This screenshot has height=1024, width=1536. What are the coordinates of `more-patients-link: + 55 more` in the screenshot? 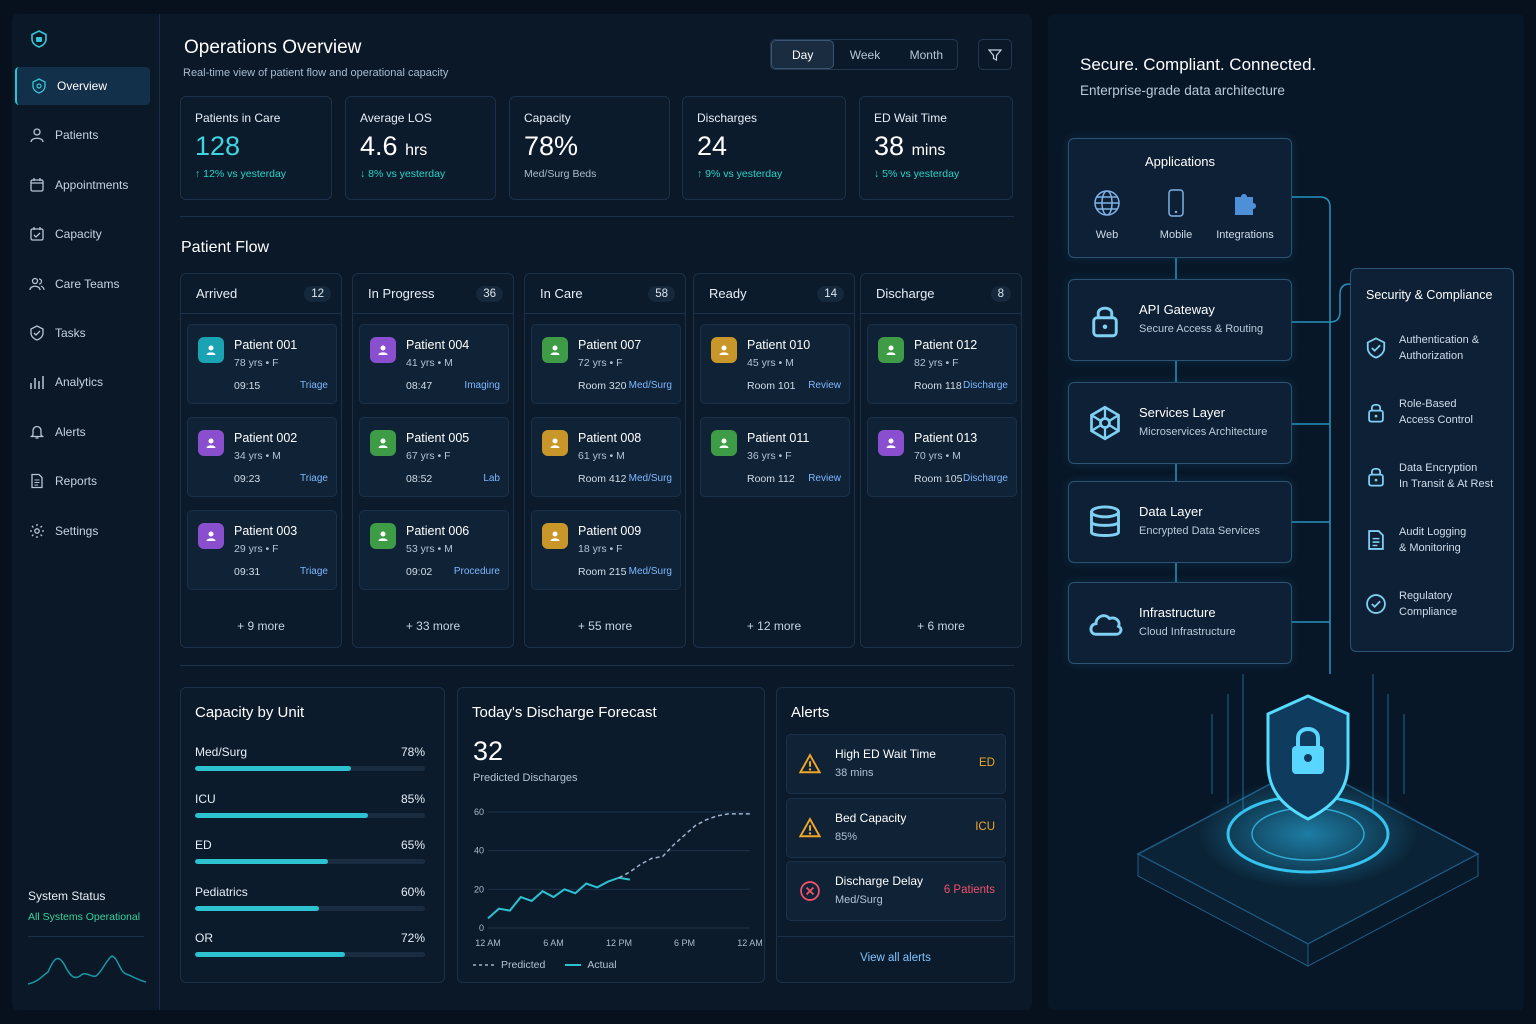 It's located at (605, 626).